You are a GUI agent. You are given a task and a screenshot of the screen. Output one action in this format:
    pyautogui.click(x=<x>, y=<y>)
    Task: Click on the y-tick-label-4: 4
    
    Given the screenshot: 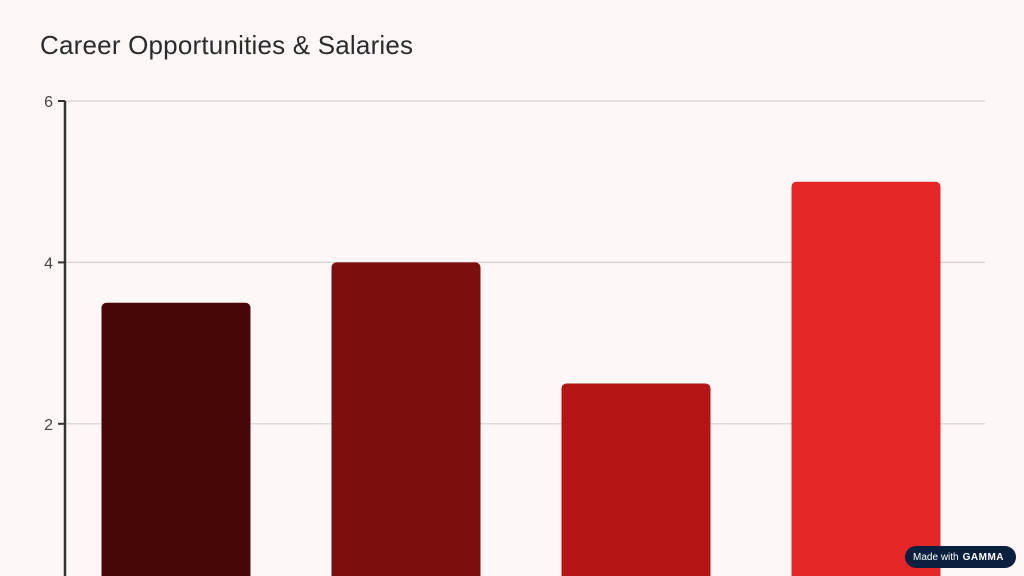 What is the action you would take?
    pyautogui.click(x=48, y=263)
    